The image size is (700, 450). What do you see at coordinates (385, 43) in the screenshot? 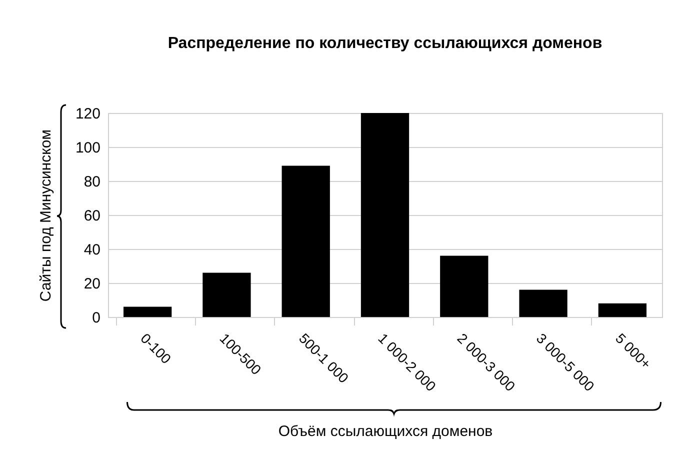
I see `chart-title: Распределение по количеству ссылающихся доменов` at bounding box center [385, 43].